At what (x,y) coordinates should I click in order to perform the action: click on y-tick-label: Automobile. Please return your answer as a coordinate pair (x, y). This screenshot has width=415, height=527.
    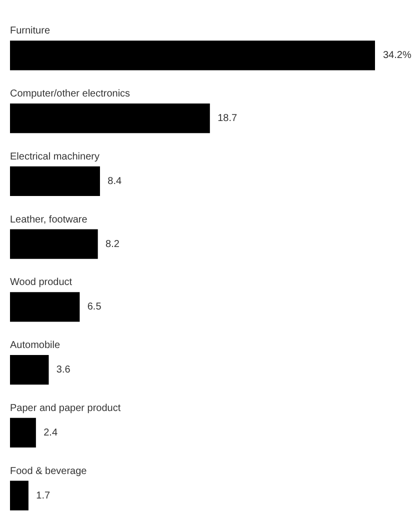
    Looking at the image, I should click on (35, 346).